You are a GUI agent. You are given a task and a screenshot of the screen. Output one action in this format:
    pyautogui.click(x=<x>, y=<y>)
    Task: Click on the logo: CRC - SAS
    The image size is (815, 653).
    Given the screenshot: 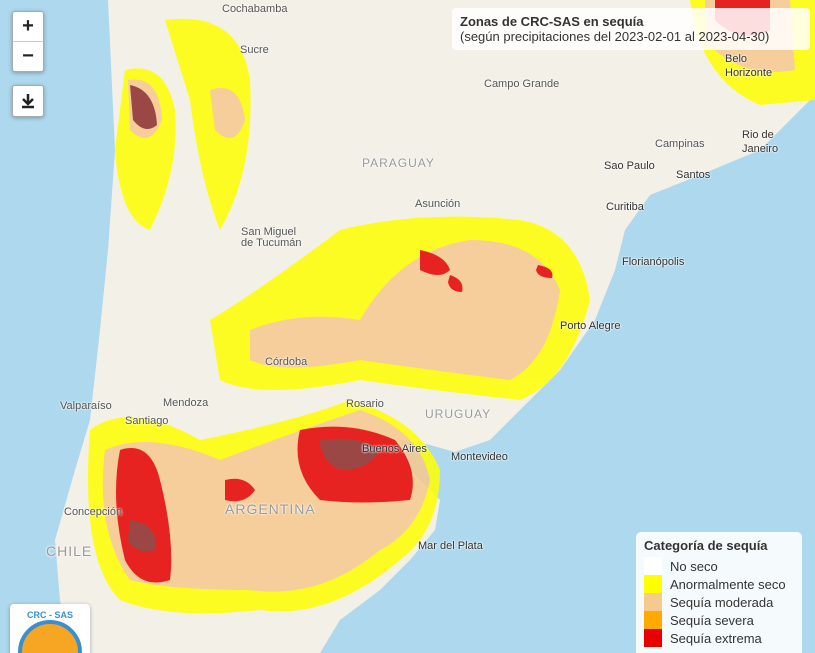 What is the action you would take?
    pyautogui.click(x=50, y=628)
    